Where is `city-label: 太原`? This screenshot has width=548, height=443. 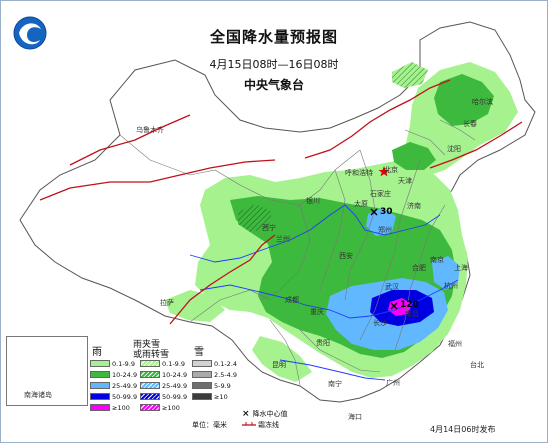 city-label: 太原 is located at coordinates (361, 204).